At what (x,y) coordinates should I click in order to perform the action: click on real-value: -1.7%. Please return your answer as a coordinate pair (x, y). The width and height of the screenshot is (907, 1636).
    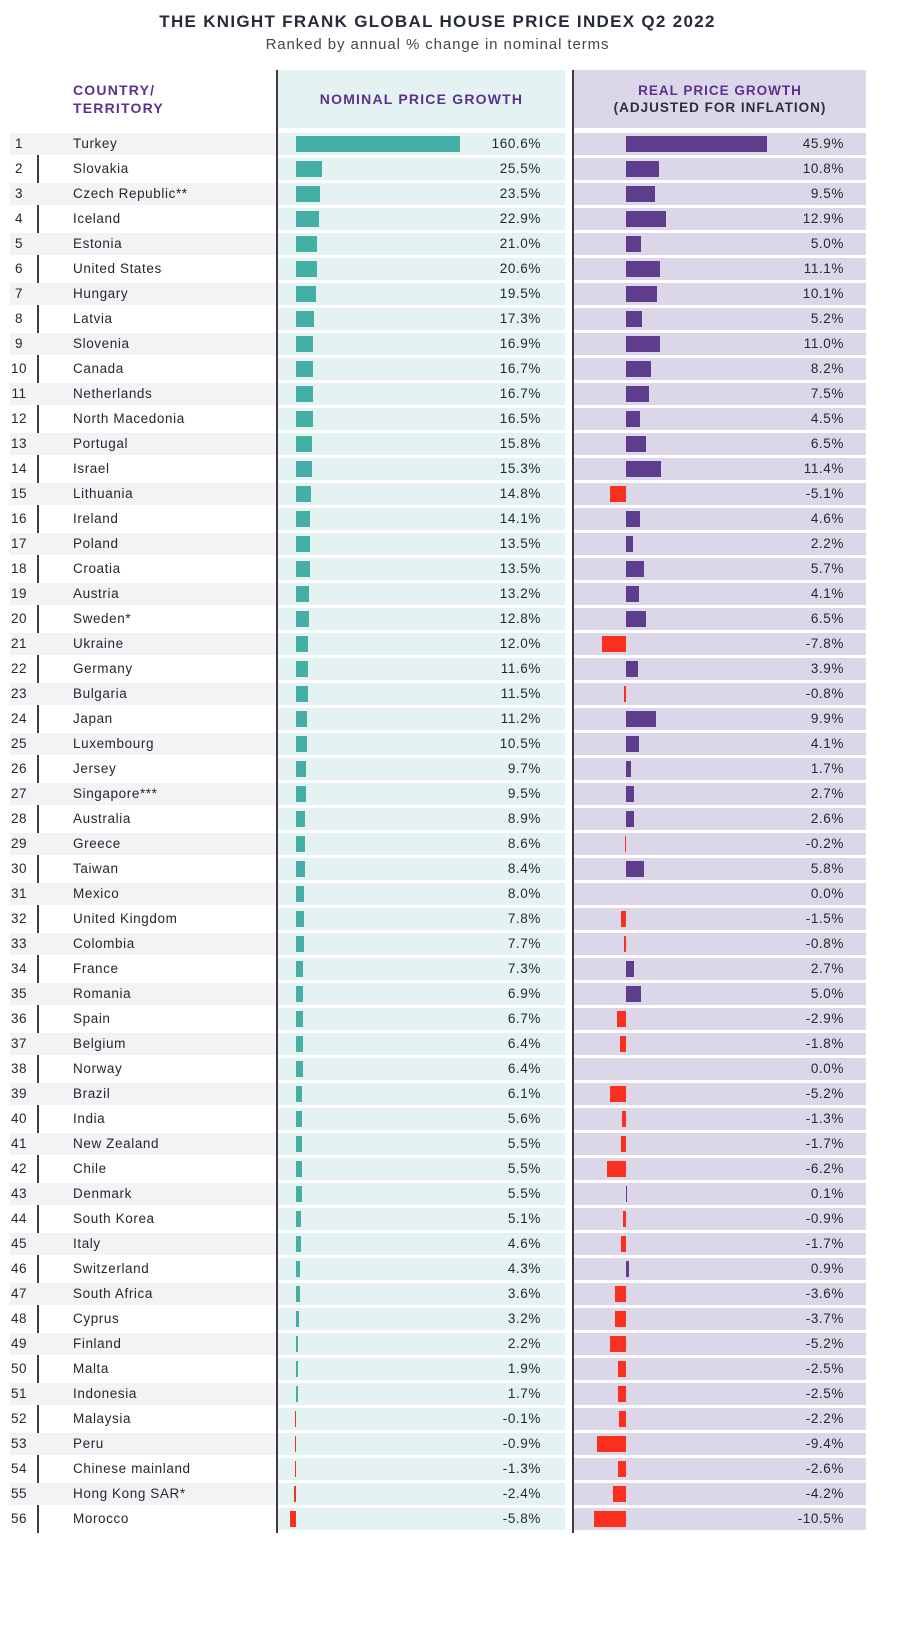
    Looking at the image, I should click on (824, 1243).